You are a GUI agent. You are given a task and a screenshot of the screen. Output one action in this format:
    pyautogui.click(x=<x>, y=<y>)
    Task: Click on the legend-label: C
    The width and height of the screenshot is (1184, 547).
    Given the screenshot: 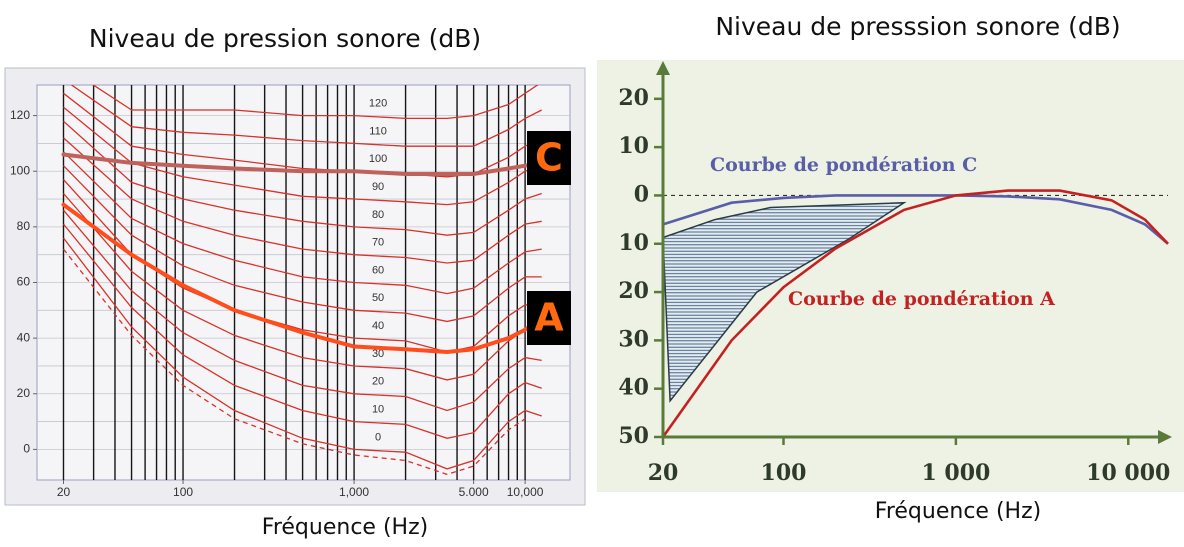 What is the action you would take?
    pyautogui.click(x=549, y=158)
    